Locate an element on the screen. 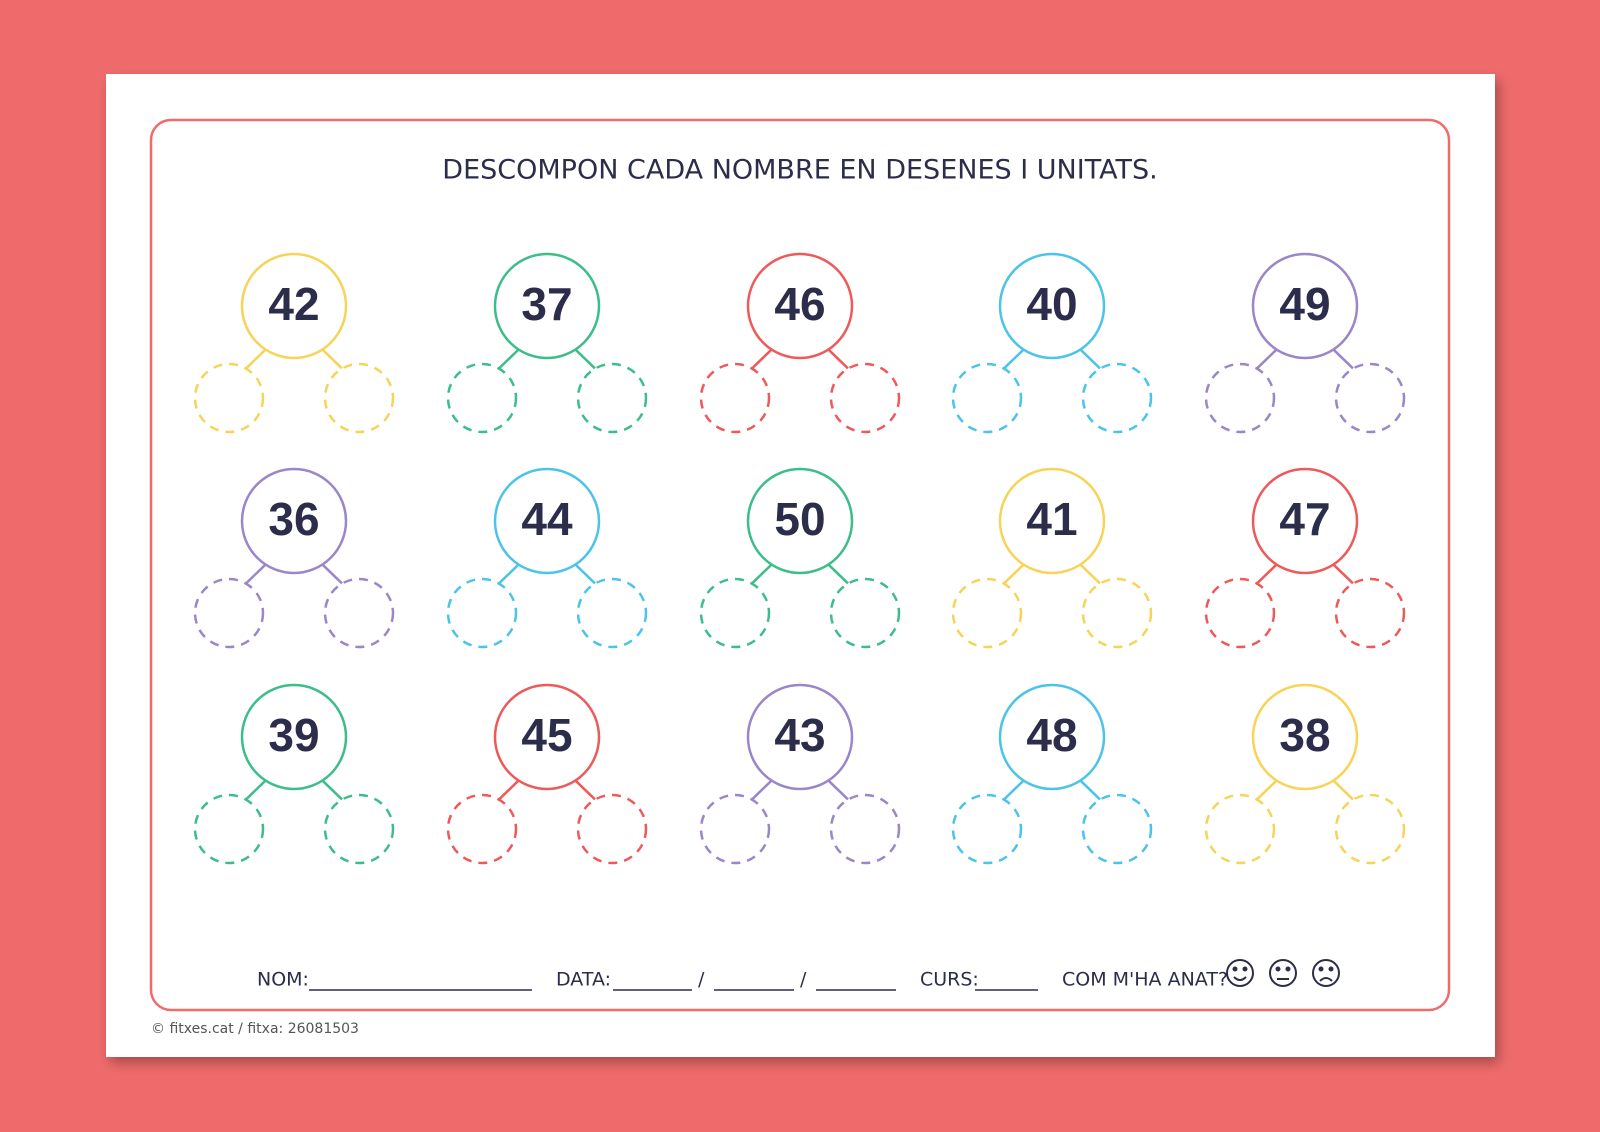 The width and height of the screenshot is (1600, 1132). number-bond: 36 is located at coordinates (294, 558).